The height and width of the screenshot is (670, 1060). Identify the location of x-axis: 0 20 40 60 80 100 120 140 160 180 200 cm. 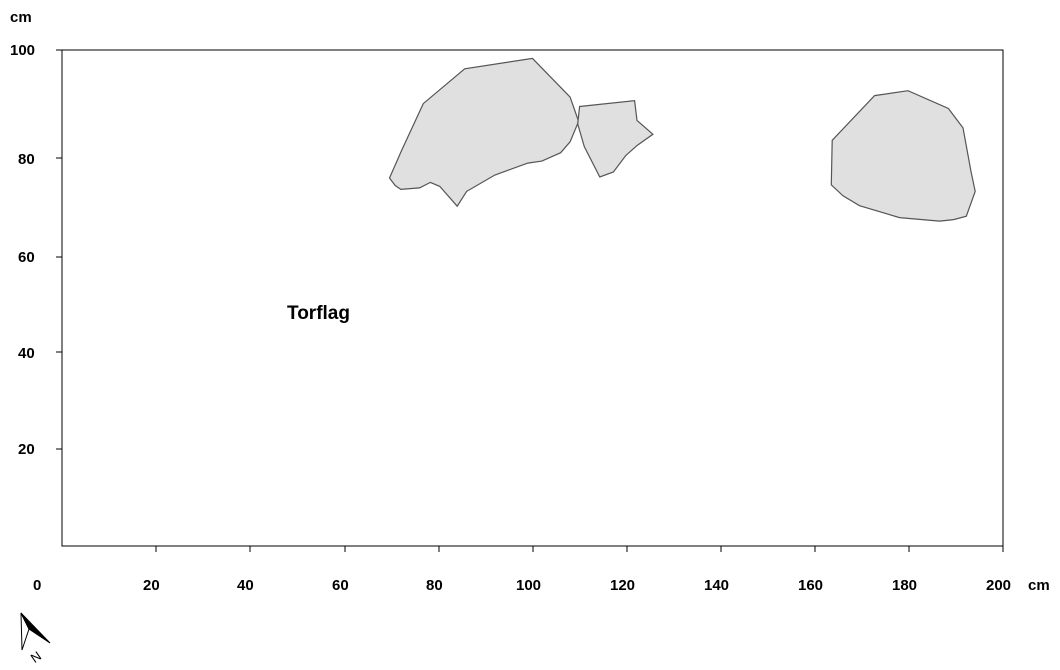
(541, 570).